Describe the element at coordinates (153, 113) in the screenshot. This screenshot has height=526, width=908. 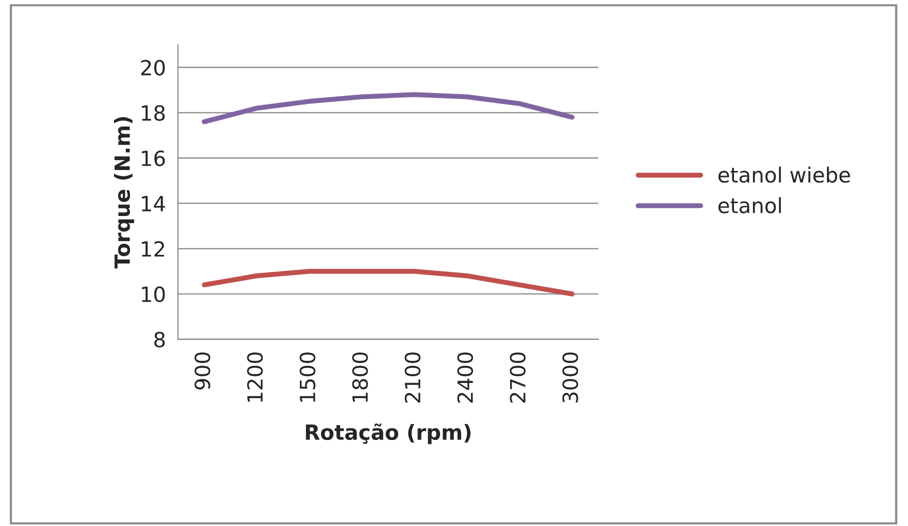
I see `y-tick-label: 18` at that location.